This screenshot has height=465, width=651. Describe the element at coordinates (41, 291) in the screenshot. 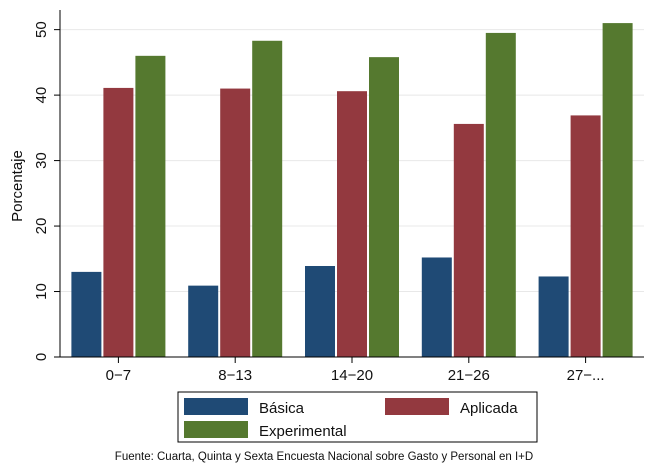

I see `y-tick-label: 10` at that location.